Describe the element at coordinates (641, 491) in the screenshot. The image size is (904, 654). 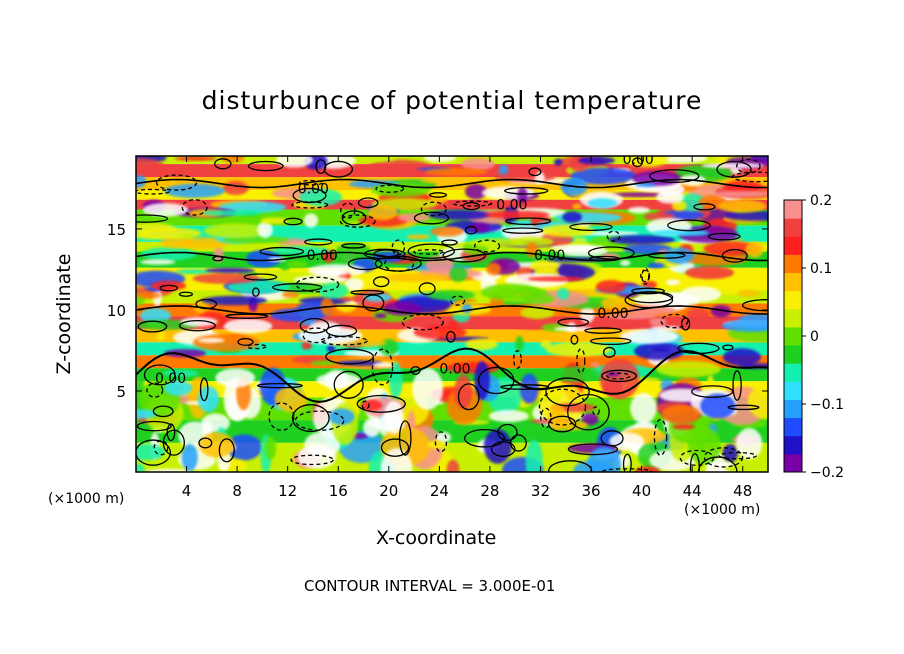
I see `x-tick-label: 40` at that location.